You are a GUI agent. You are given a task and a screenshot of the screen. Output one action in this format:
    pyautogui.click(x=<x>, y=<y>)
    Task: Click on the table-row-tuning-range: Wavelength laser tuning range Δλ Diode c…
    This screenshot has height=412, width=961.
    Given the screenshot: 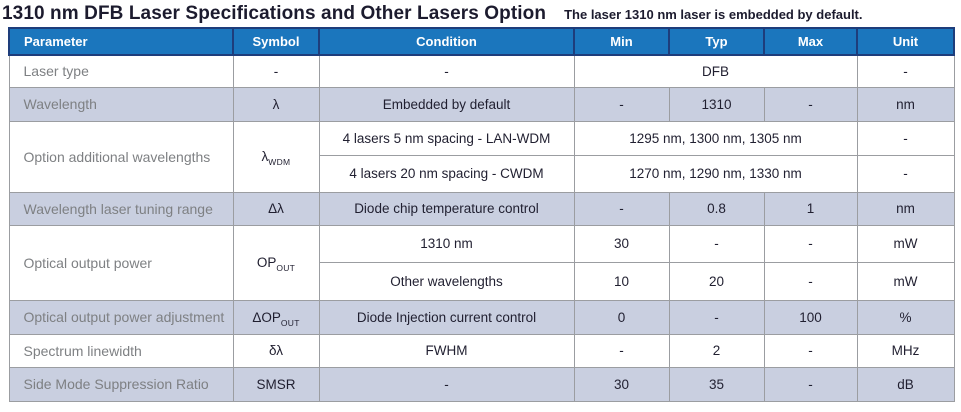 What is the action you would take?
    pyautogui.click(x=481, y=208)
    